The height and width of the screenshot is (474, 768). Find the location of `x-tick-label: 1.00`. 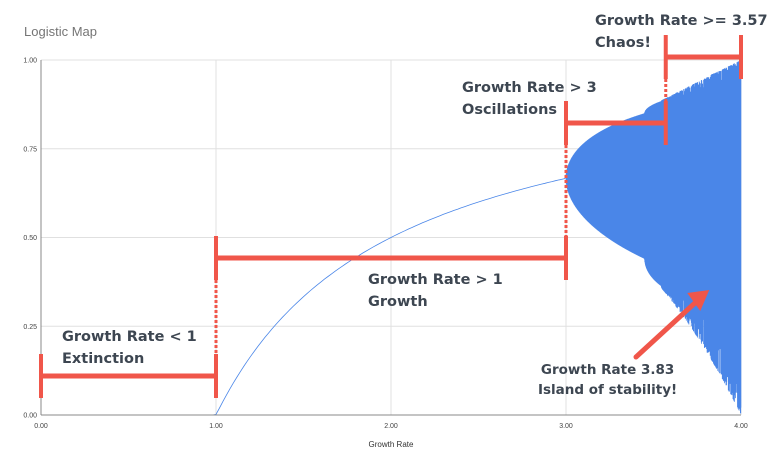

x-tick-label: 1.00 is located at coordinates (216, 426).